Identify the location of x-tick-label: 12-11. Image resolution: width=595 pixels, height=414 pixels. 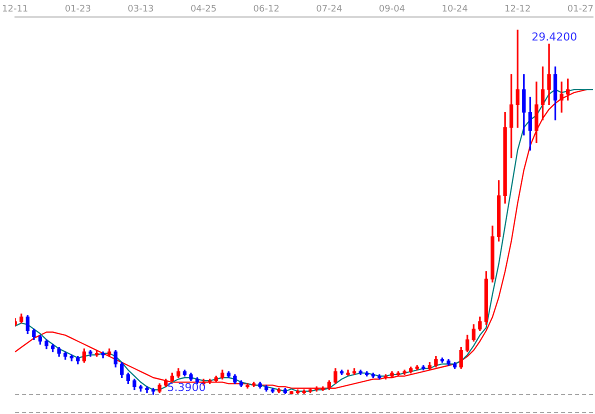
(15, 9).